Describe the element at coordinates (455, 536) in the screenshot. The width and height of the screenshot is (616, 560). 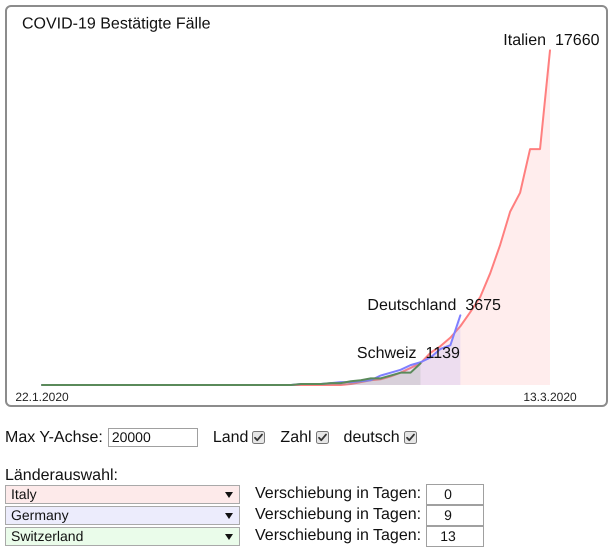
I see `text-field: 13` at that location.